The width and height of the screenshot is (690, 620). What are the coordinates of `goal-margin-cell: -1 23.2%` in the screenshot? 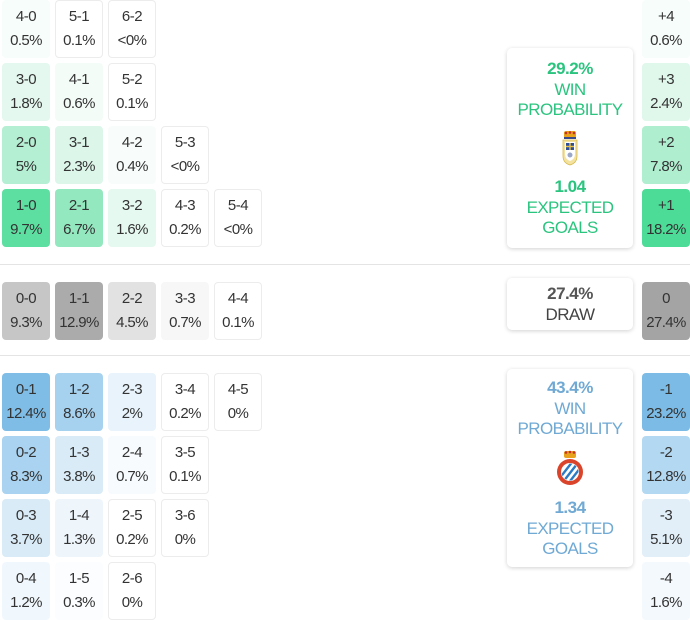 It's located at (666, 402).